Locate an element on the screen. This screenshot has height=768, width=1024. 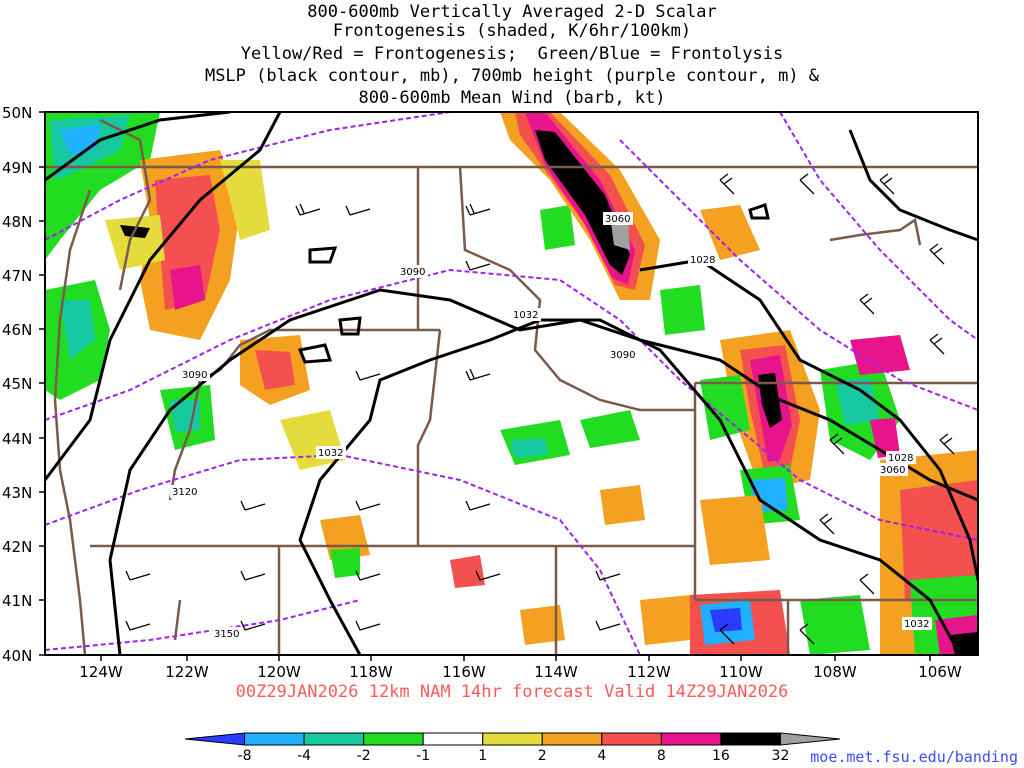
title-line-2: Frontogenesis (shaded, K/6hr/100km) is located at coordinates (512, 31).